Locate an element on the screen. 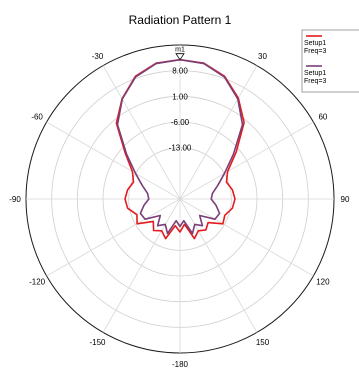 The image size is (359, 377). angle-tick-label: -150 is located at coordinates (97, 342).